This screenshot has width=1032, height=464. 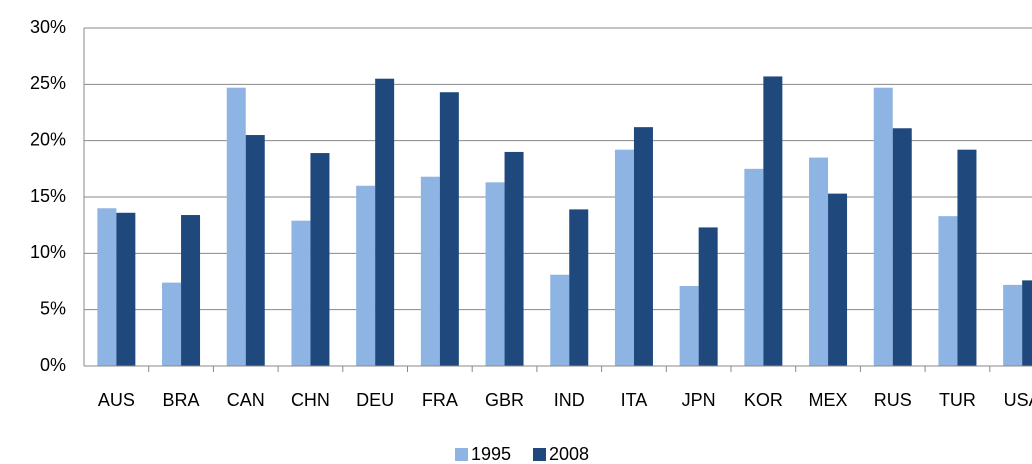 I want to click on legend-label: 2008, so click(x=569, y=454).